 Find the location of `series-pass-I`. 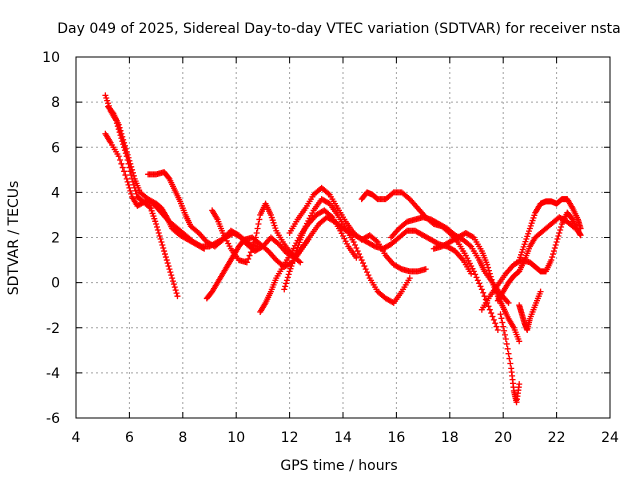

series-pass-I is located at coordinates (357, 229).